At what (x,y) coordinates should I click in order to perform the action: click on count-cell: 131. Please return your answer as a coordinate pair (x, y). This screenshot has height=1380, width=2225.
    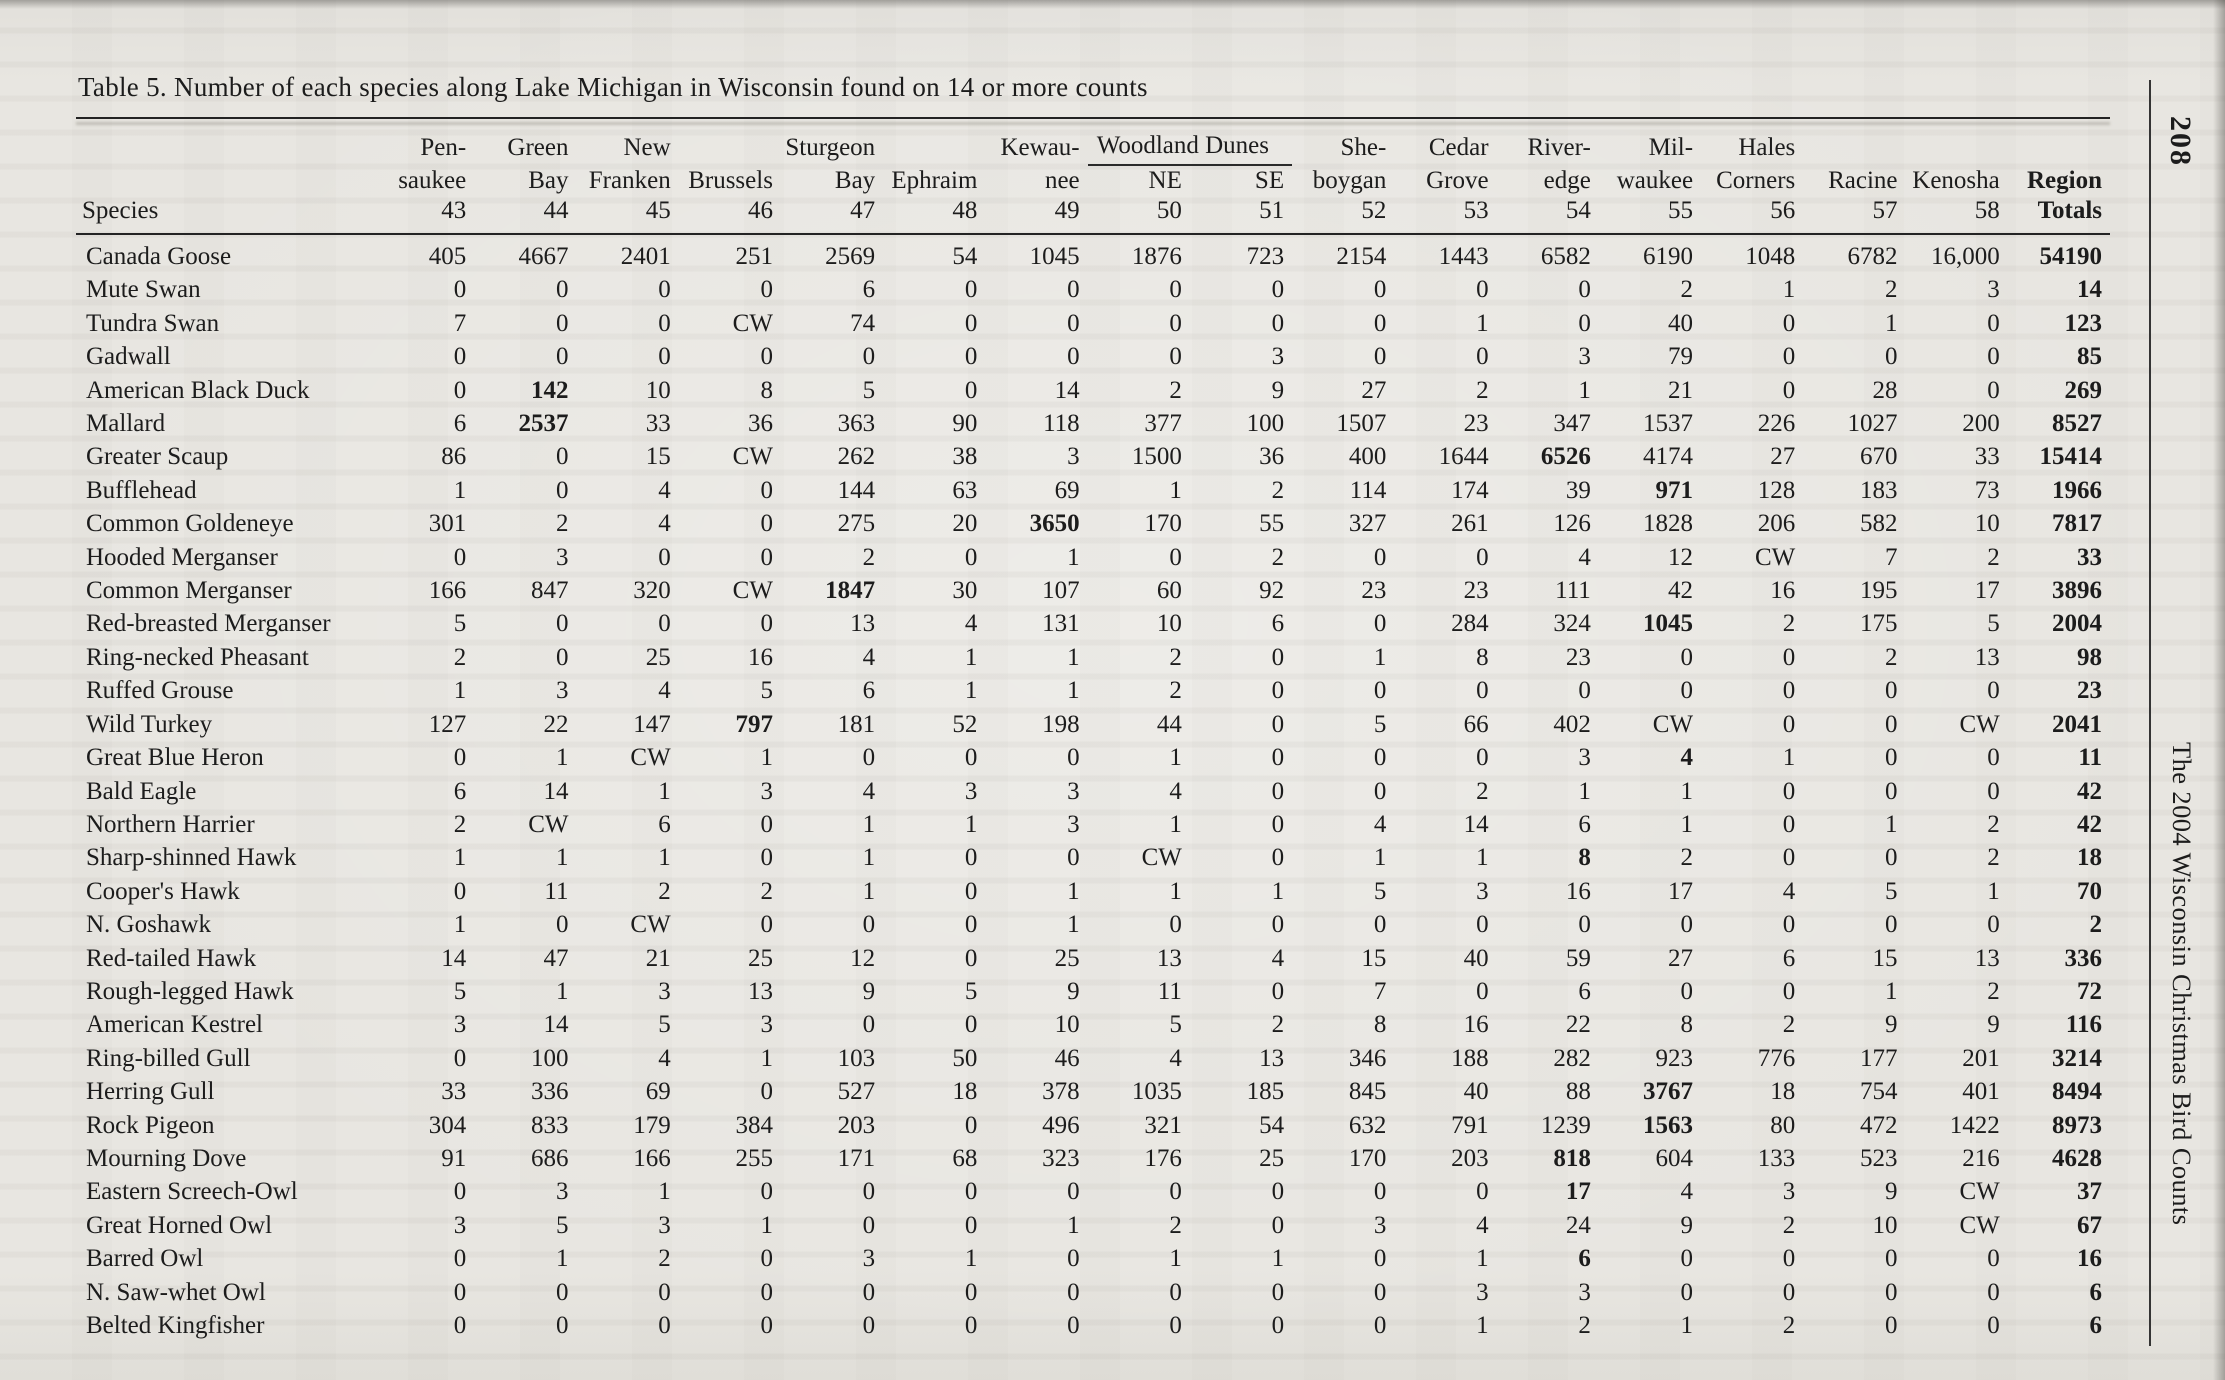
    Looking at the image, I should click on (1061, 624).